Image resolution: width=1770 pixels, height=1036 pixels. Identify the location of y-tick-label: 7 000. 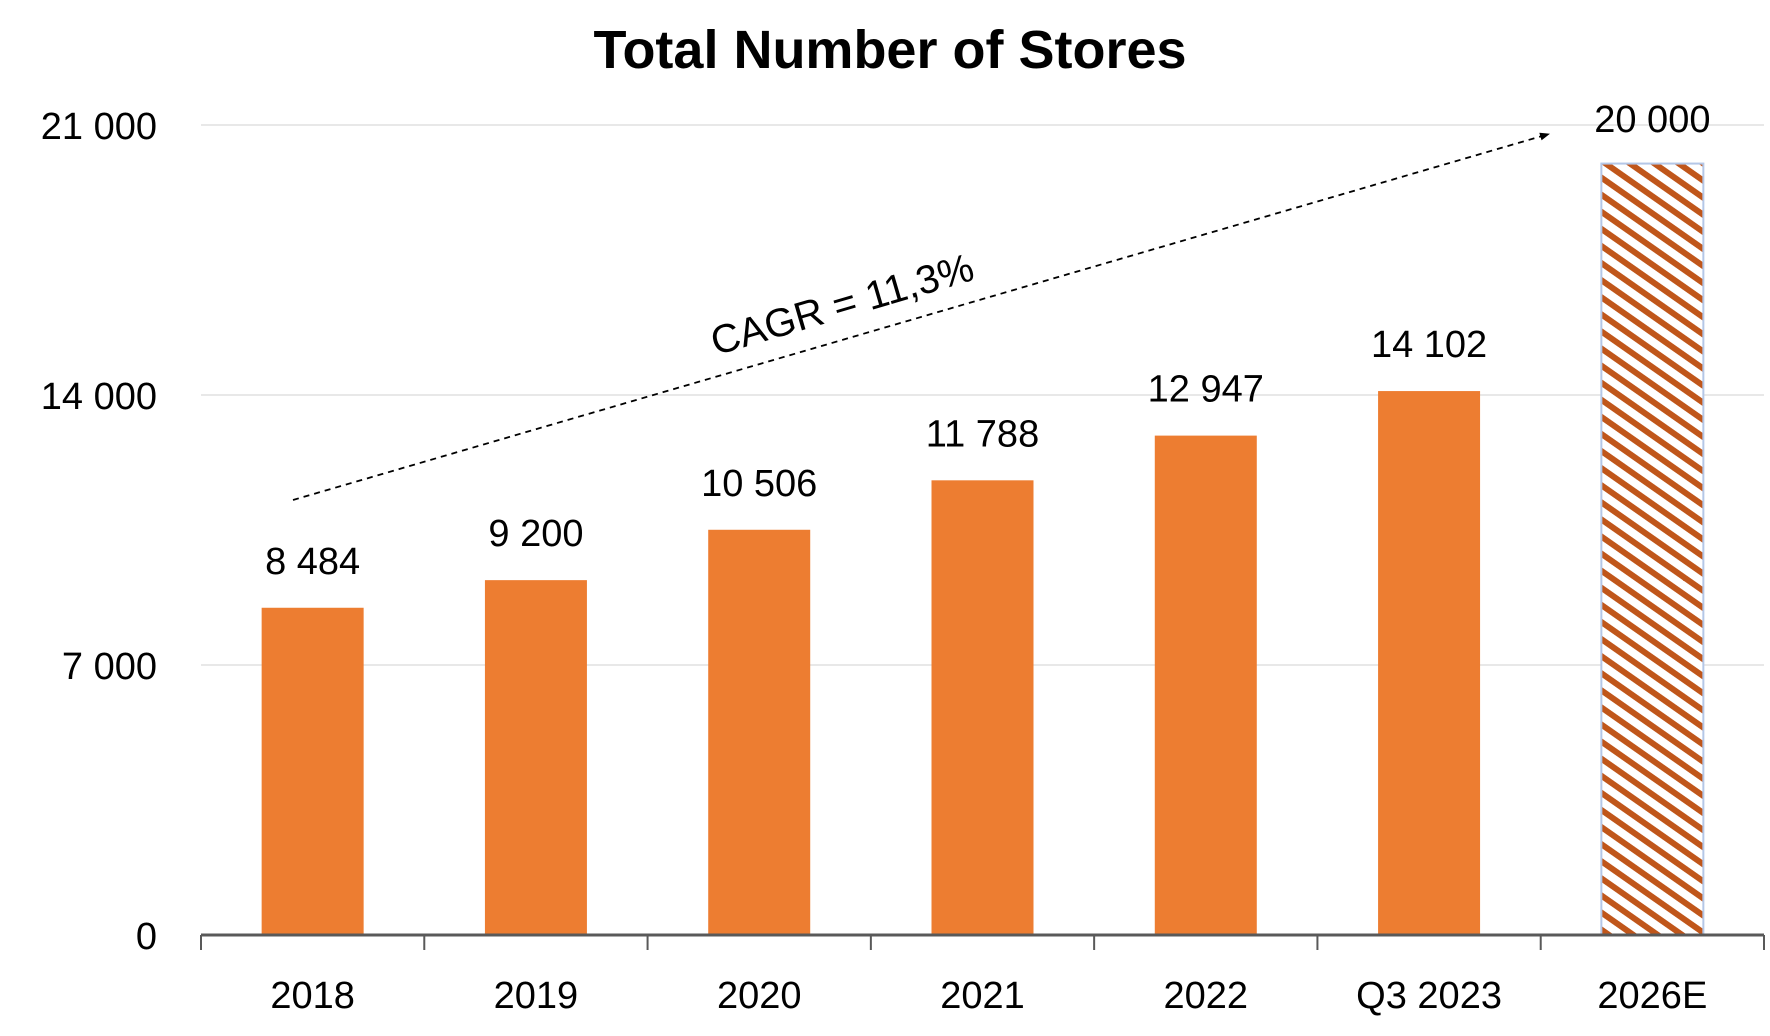
(109, 667).